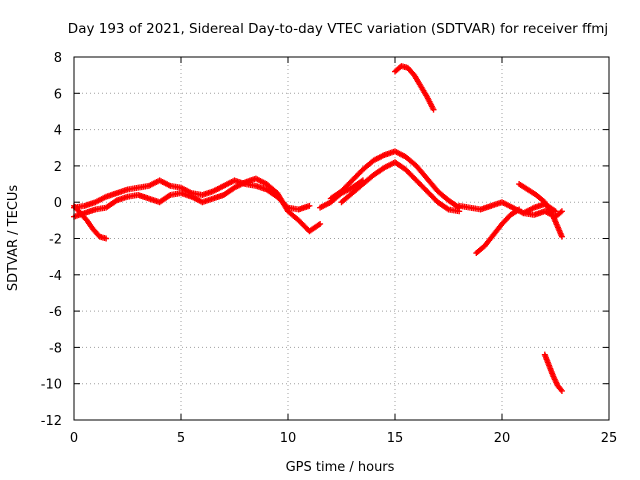 The image size is (640, 480). What do you see at coordinates (55, 276) in the screenshot?
I see `y-tick-label: -4` at bounding box center [55, 276].